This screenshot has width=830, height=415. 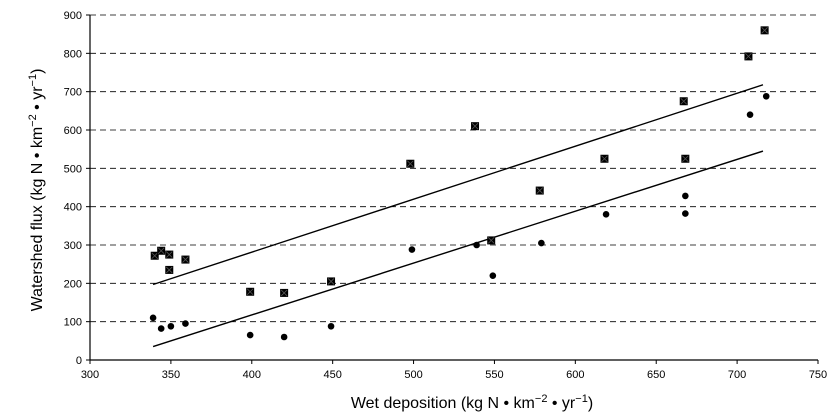 What do you see at coordinates (73, 131) in the screenshot?
I see `y-tick-label-600: 600` at bounding box center [73, 131].